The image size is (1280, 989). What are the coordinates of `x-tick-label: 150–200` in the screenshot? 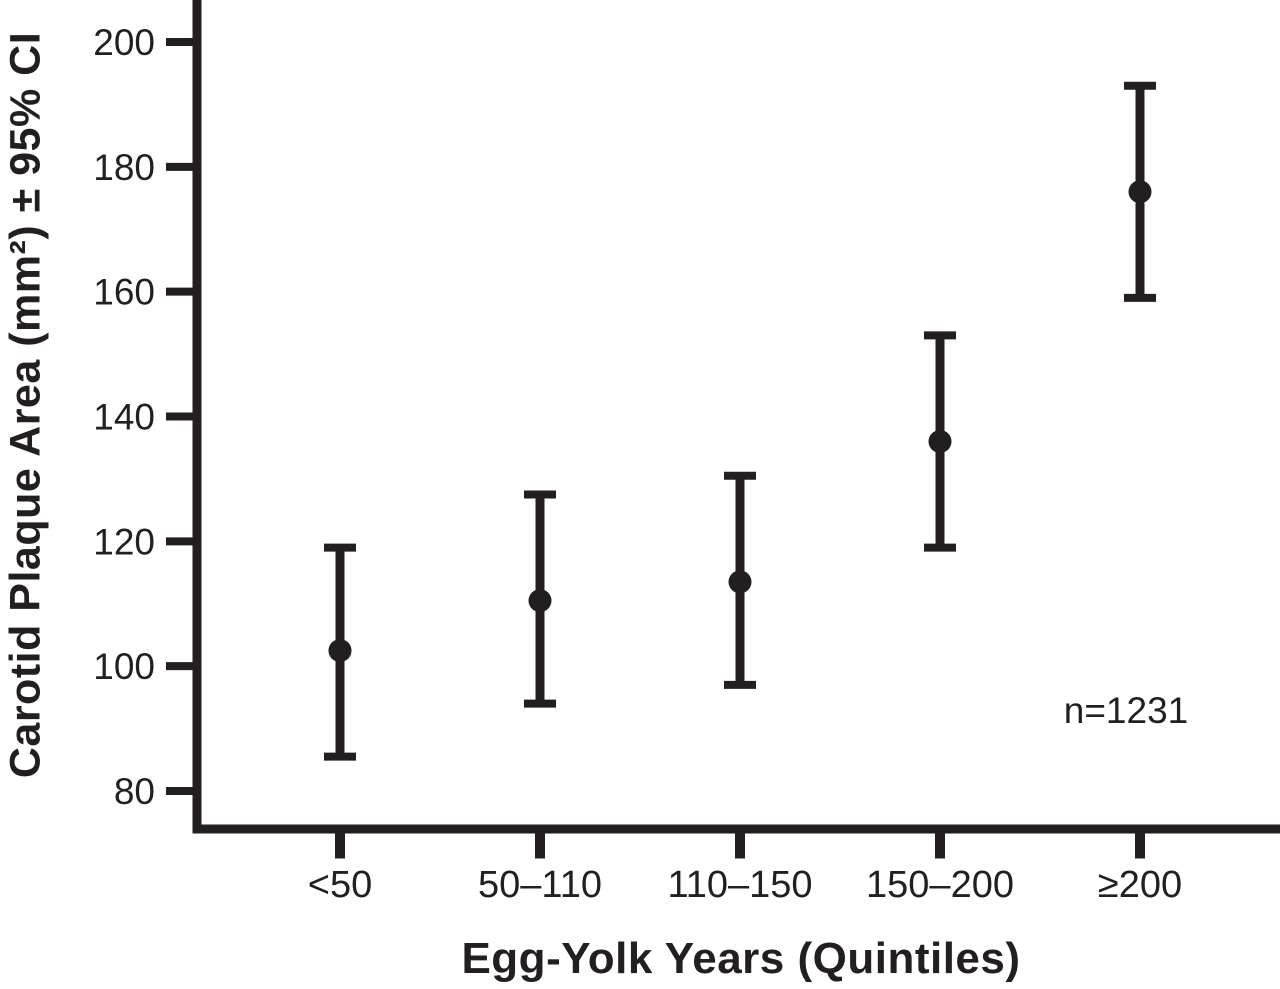 It's located at (940, 885).